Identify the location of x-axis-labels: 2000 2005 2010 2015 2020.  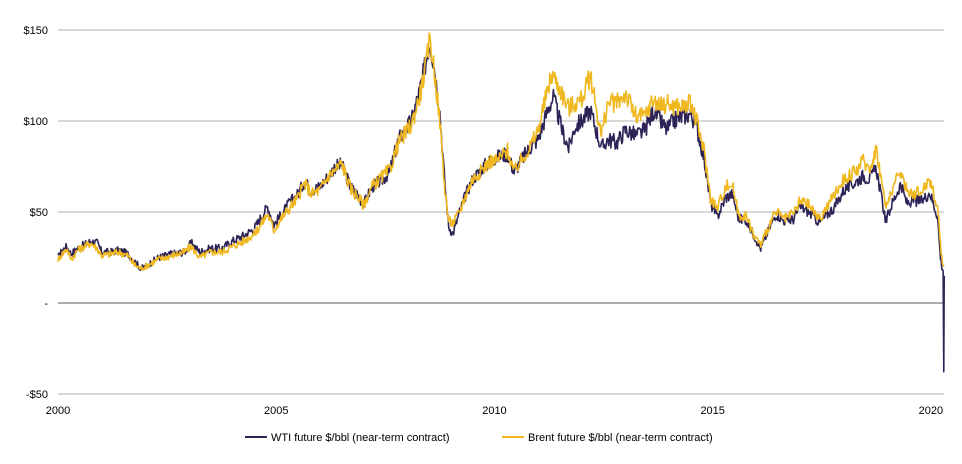
(494, 411).